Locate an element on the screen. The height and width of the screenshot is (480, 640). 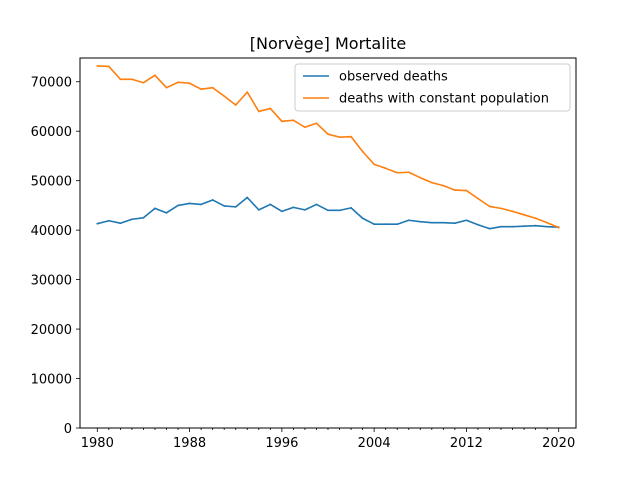
y-tick-label: 60000 is located at coordinates (51, 132).